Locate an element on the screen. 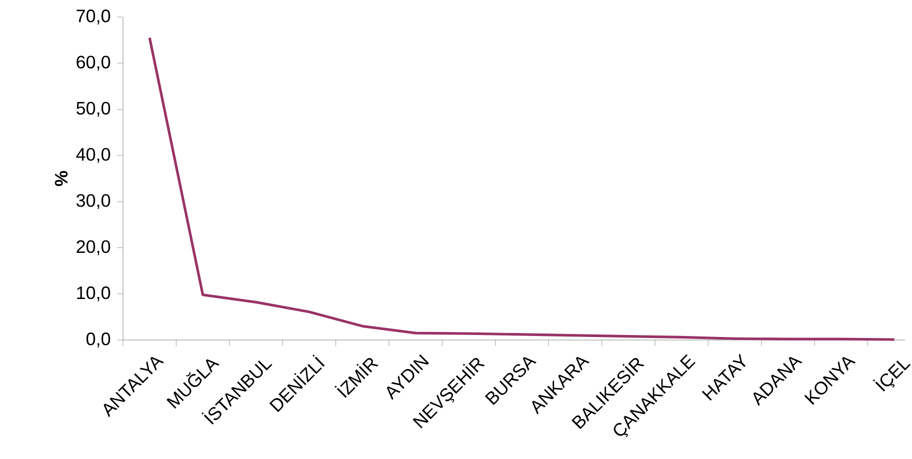 The height and width of the screenshot is (459, 912). y-tick-label: 40,0 is located at coordinates (93, 155).